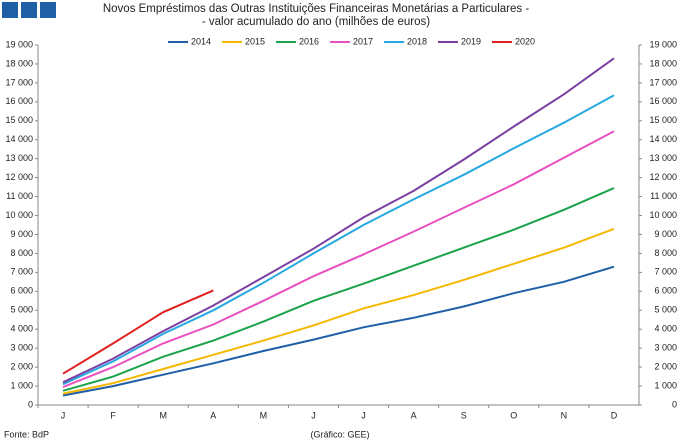 The height and width of the screenshot is (444, 680). What do you see at coordinates (21, 366) in the screenshot?
I see `y-tick-label: 2 000` at bounding box center [21, 366].